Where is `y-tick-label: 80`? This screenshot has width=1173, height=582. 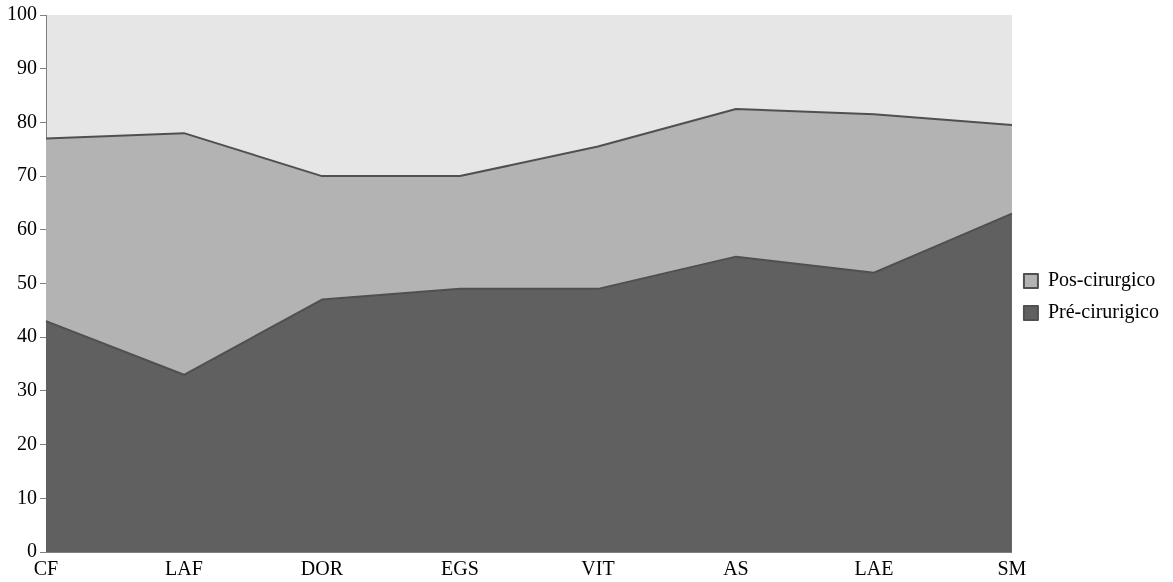
y-tick-label: 80 is located at coordinates (27, 120).